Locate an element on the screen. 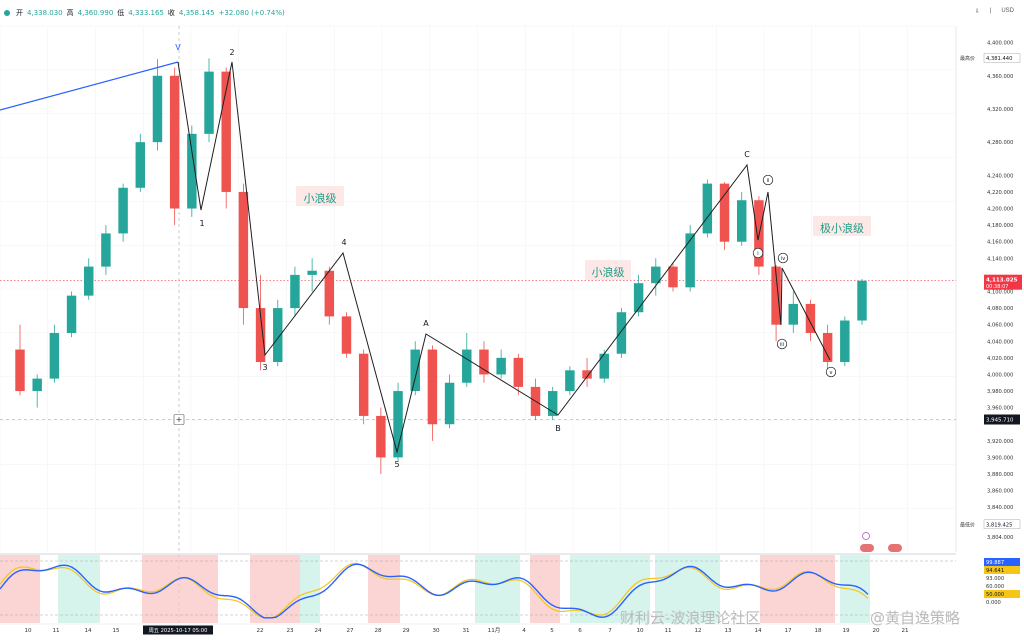 The height and width of the screenshot is (644, 1024). flag-icon is located at coordinates (867, 548).